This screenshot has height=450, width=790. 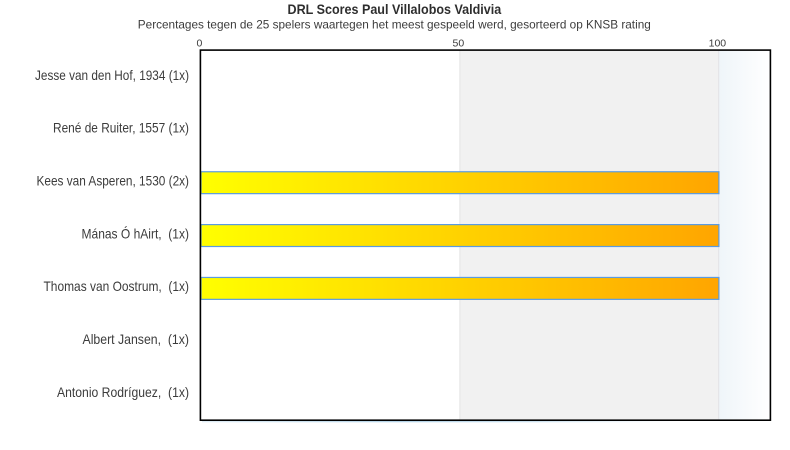 I want to click on svg-text: René de Ruiter, 1557 (1x), so click(x=121, y=128).